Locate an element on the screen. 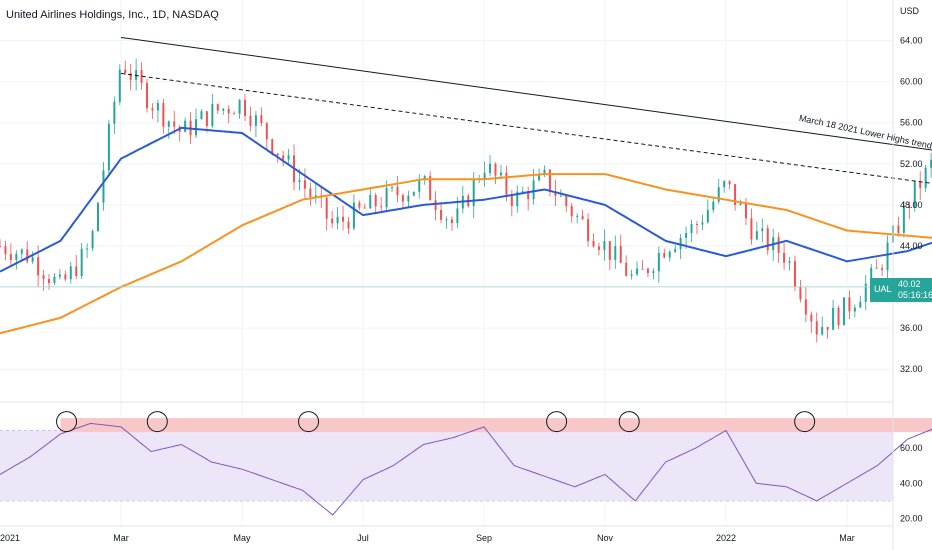 The image size is (932, 550). price-badge: UAL 40.02 05:16:16 is located at coordinates (901, 289).